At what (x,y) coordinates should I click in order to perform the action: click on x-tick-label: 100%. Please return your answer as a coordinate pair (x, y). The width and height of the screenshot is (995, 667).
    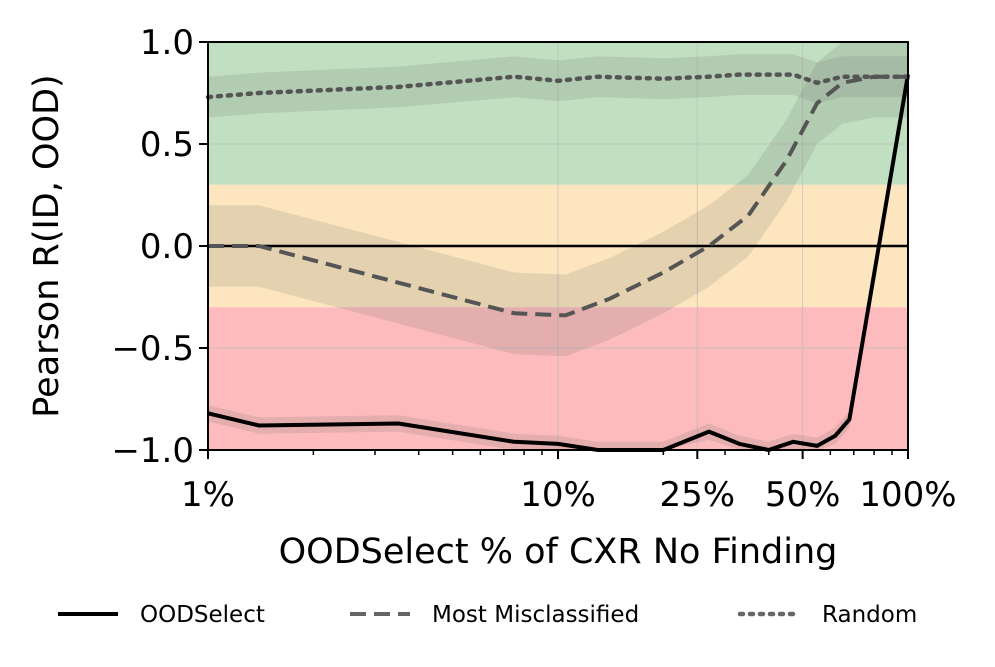
    Looking at the image, I should click on (907, 495).